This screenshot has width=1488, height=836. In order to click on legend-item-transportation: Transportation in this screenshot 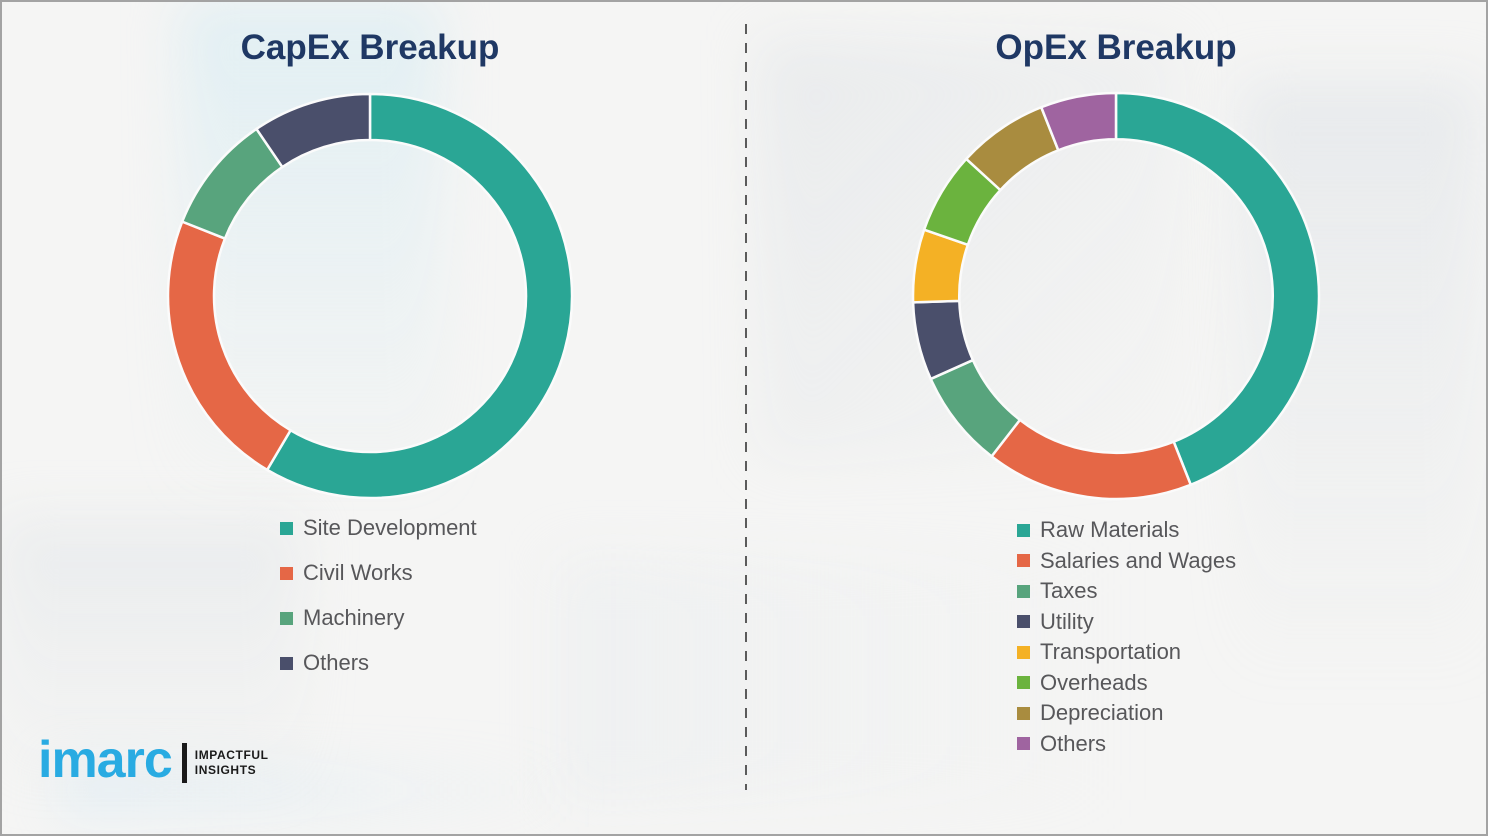, I will do `click(1126, 652)`.